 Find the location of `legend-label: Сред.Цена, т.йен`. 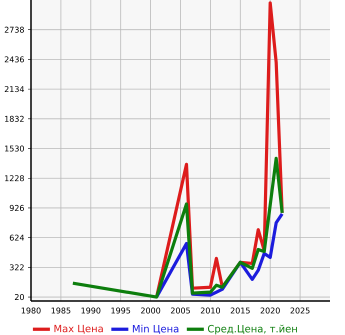

legend-label: Сред.Цена, т.йен is located at coordinates (252, 329).